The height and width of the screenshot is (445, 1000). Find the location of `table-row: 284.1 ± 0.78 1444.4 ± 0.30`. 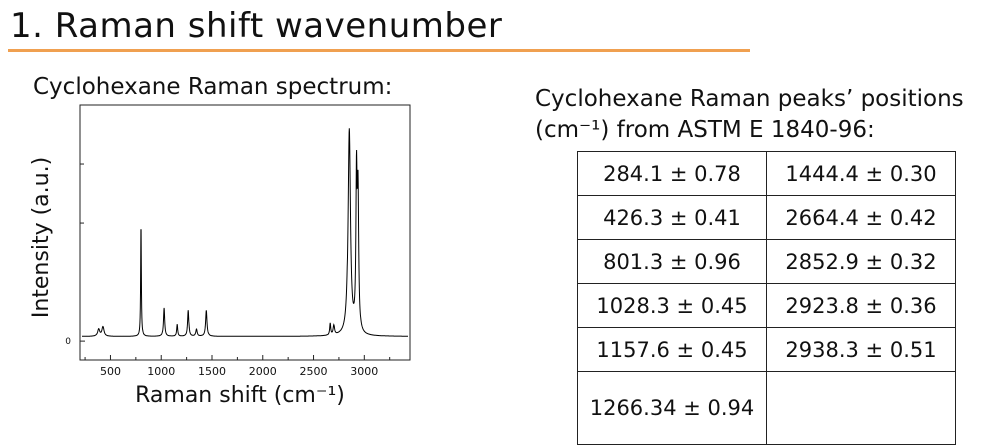

table-row: 284.1 ± 0.78 1444.4 ± 0.30 is located at coordinates (766, 173).